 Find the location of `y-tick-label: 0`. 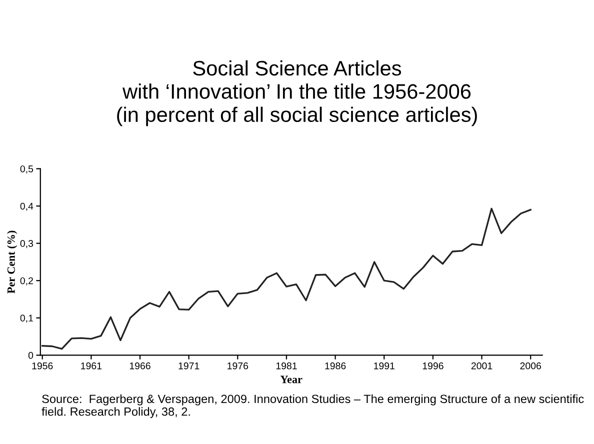

y-tick-label: 0 is located at coordinates (31, 355).